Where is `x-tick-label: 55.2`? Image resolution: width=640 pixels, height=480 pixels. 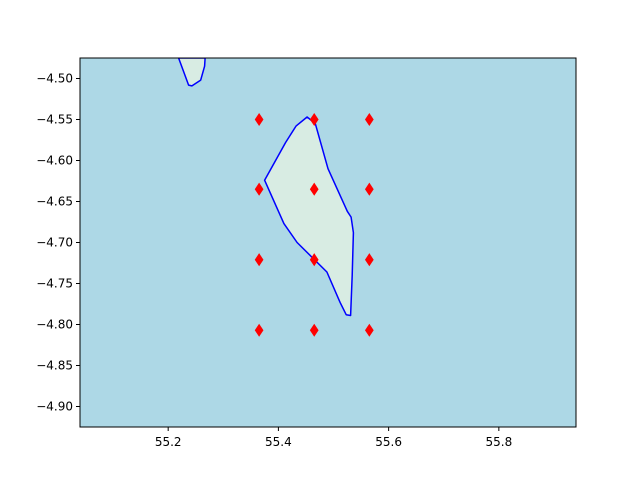
x-tick-label: 55.2 is located at coordinates (168, 442).